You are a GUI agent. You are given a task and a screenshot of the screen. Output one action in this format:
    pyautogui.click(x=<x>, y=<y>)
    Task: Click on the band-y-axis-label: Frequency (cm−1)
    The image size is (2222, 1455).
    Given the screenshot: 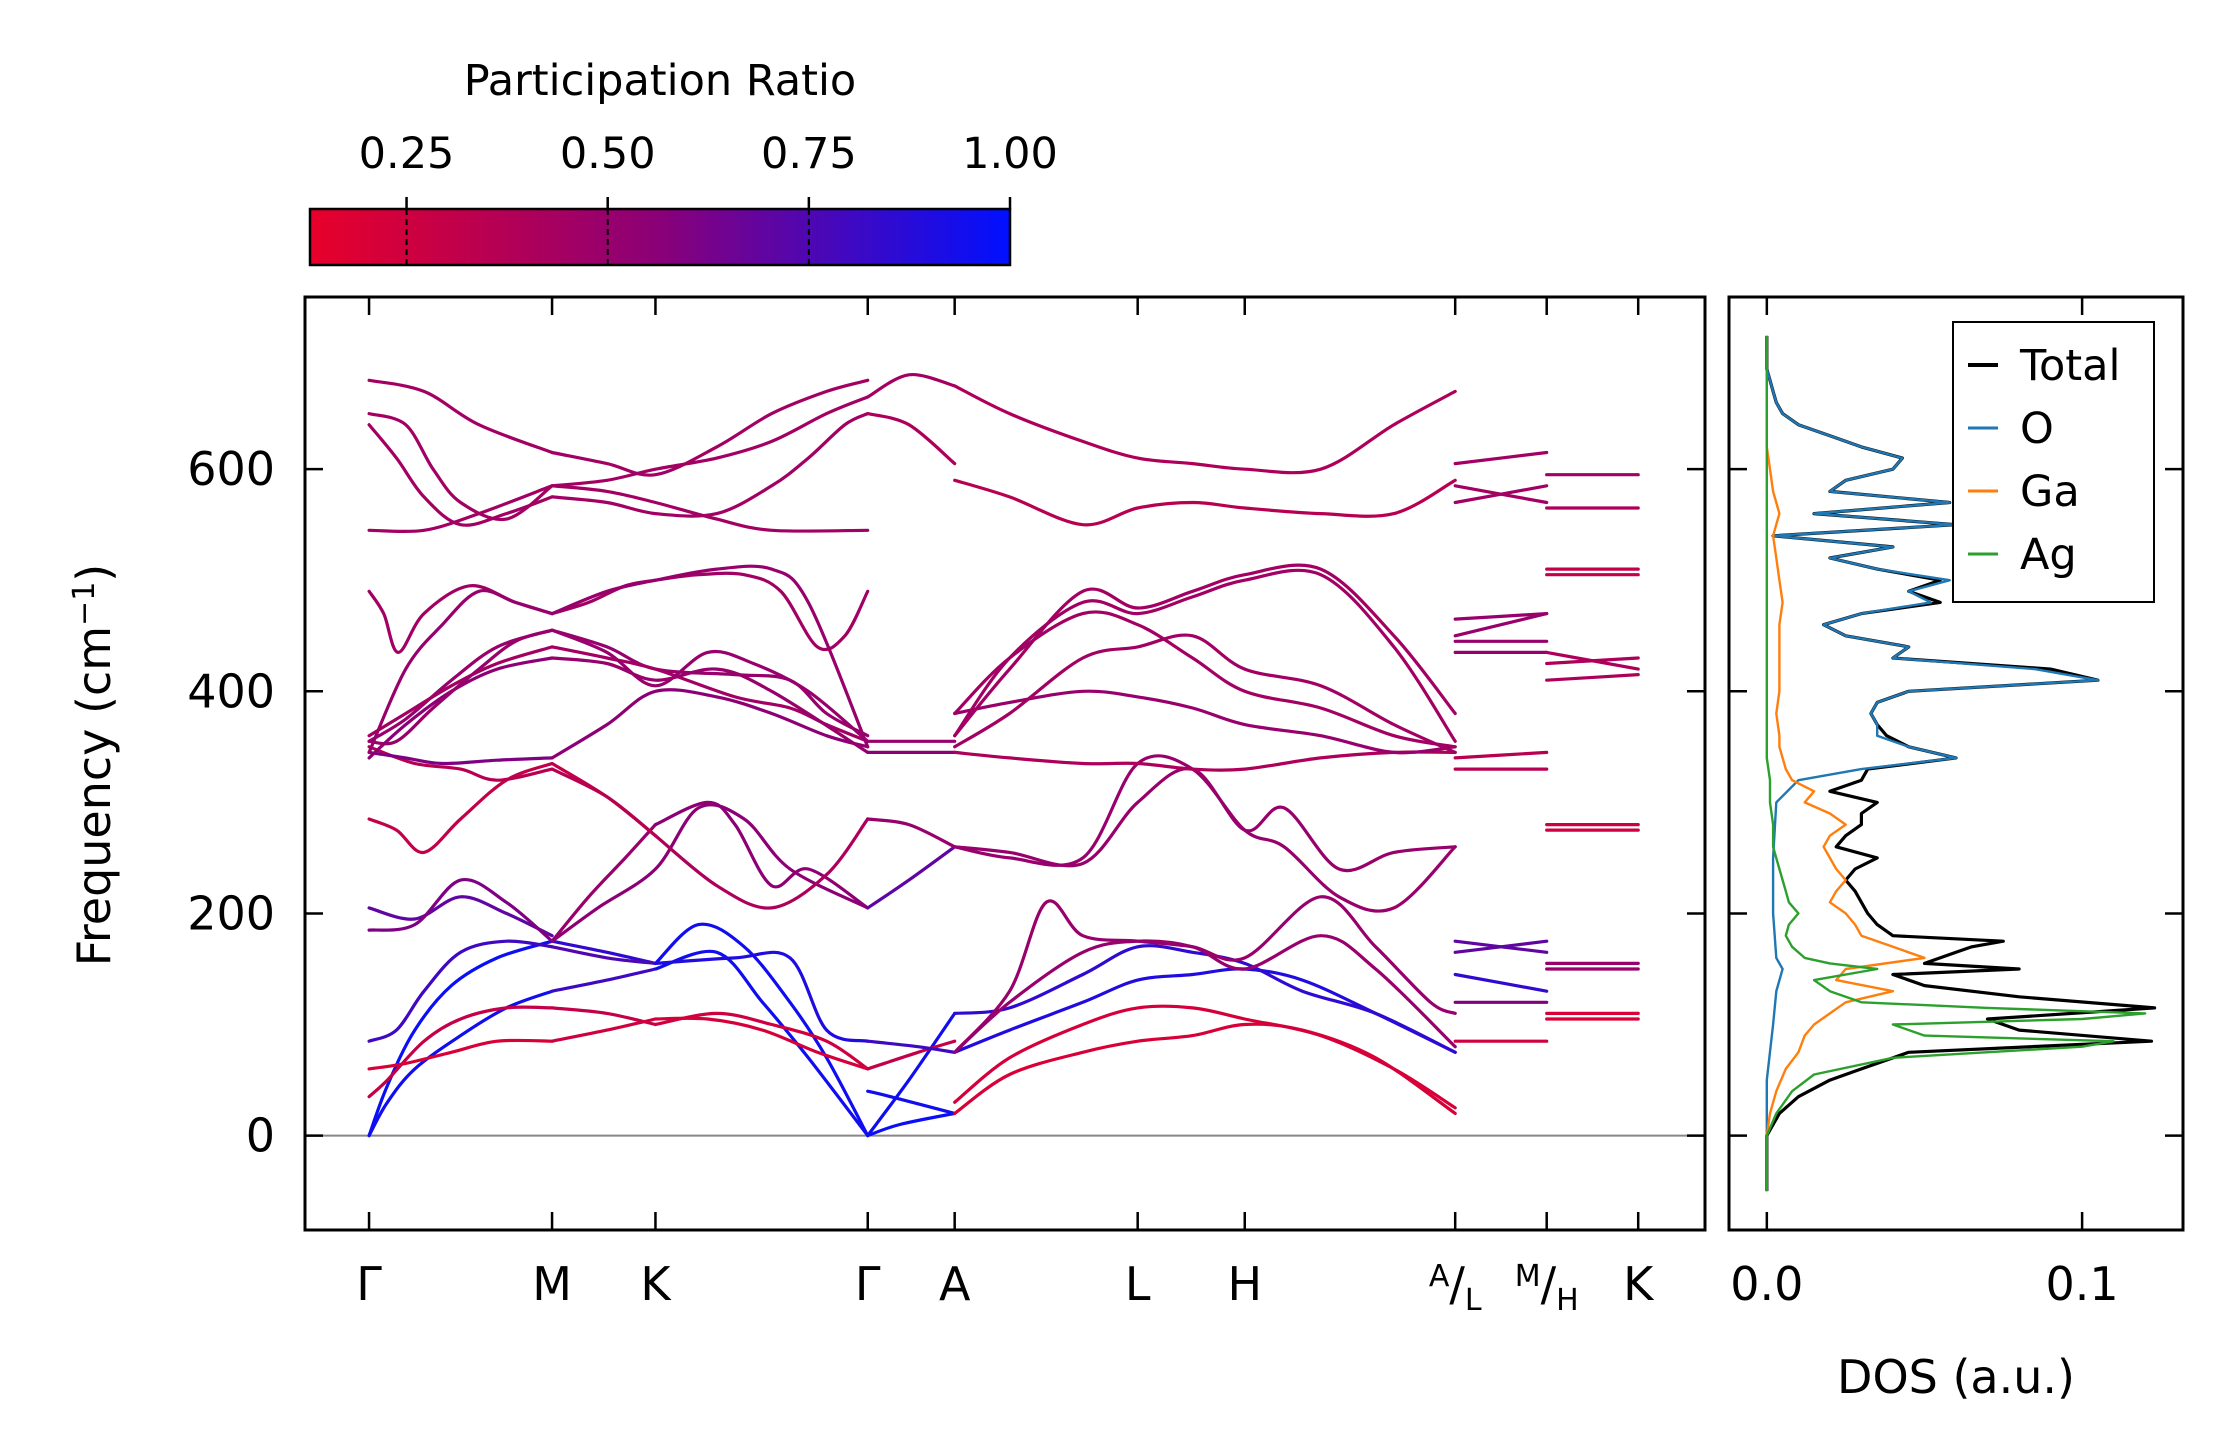 What is the action you would take?
    pyautogui.click(x=94, y=765)
    